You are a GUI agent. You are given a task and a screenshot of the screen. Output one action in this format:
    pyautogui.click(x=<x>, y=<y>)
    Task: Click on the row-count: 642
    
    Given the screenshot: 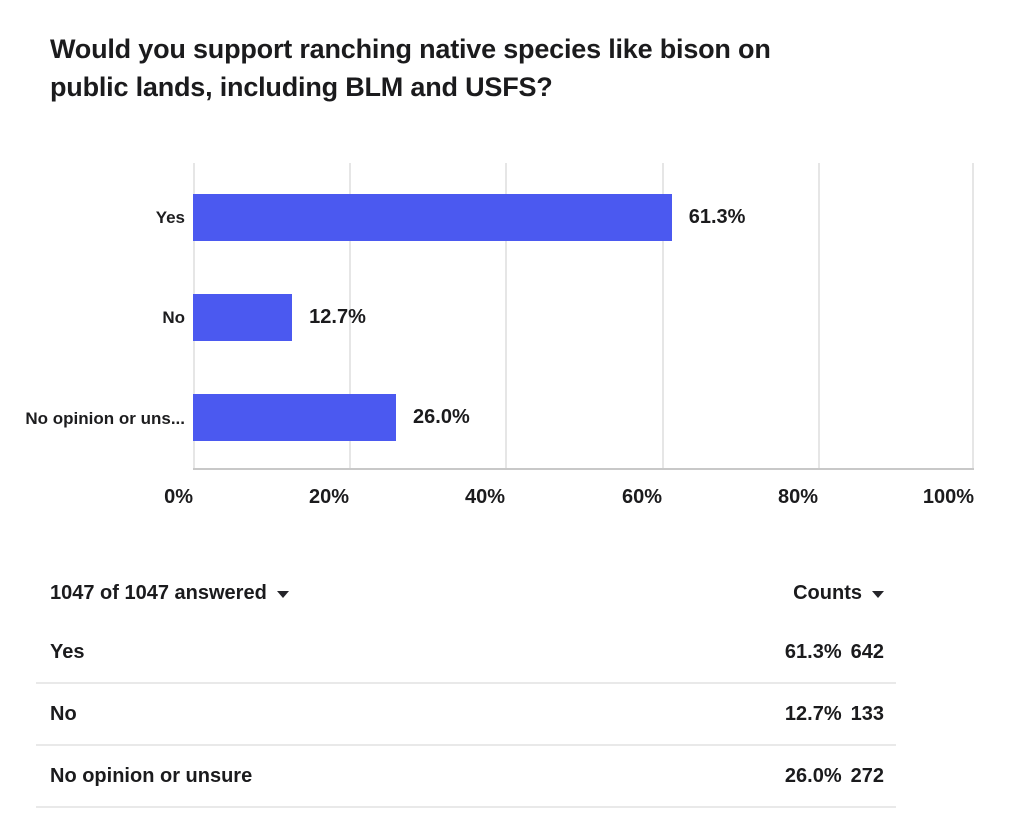 What is the action you would take?
    pyautogui.click(x=867, y=651)
    